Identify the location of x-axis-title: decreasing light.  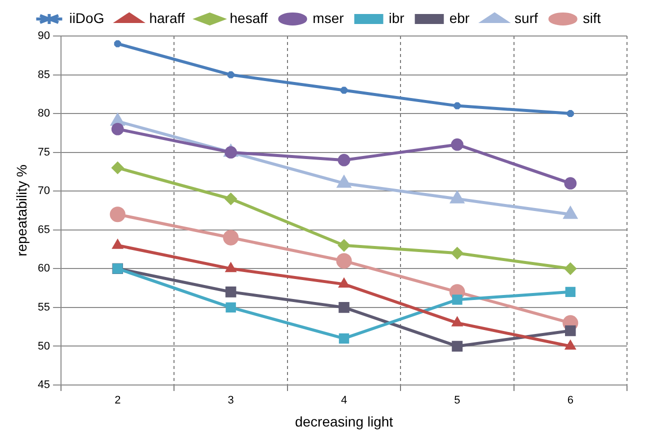
(344, 421).